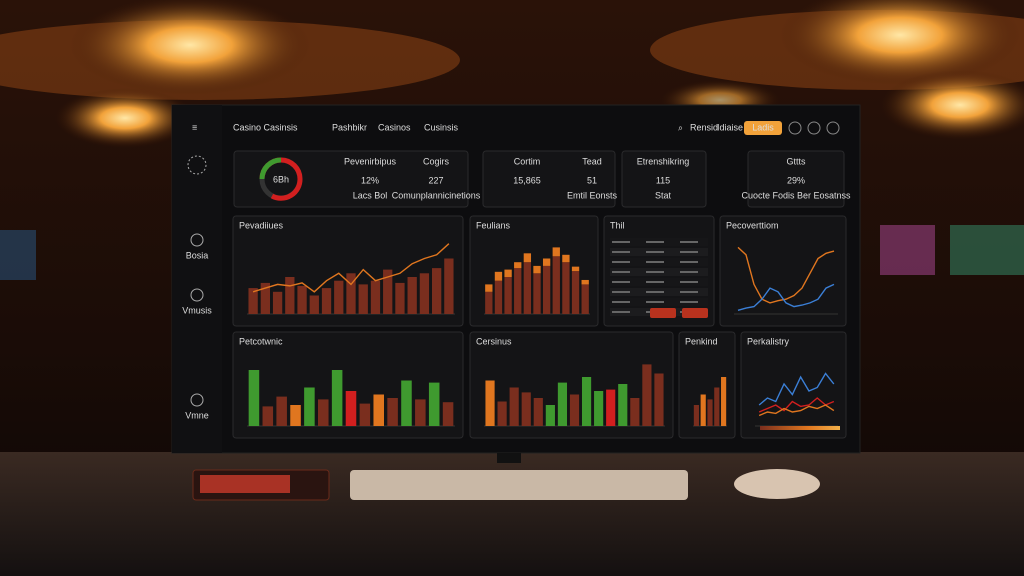  I want to click on app-title: Casino Casinsis, so click(265, 127).